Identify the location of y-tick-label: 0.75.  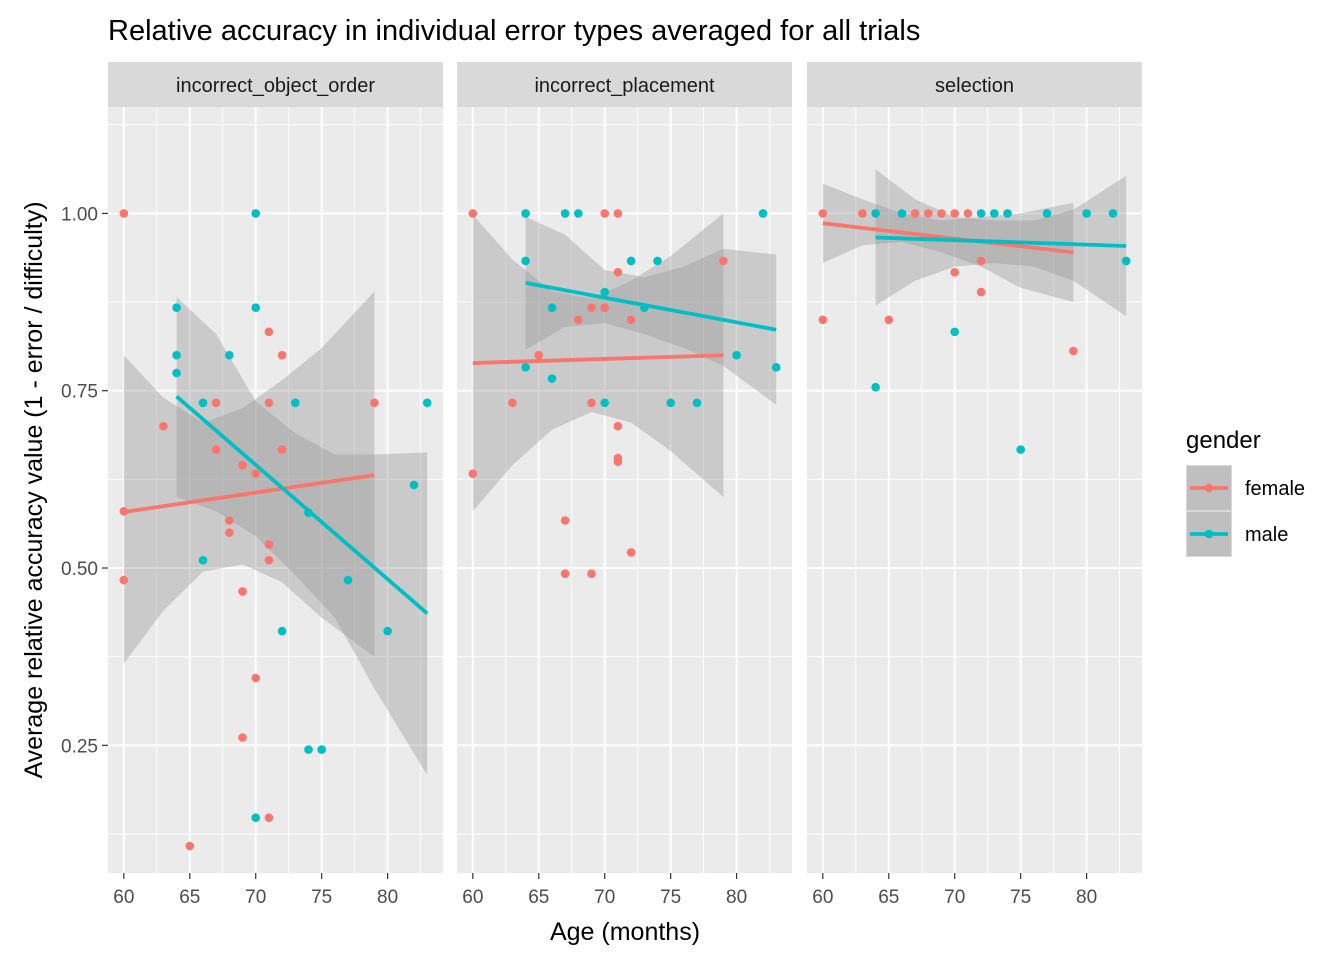
(79, 392).